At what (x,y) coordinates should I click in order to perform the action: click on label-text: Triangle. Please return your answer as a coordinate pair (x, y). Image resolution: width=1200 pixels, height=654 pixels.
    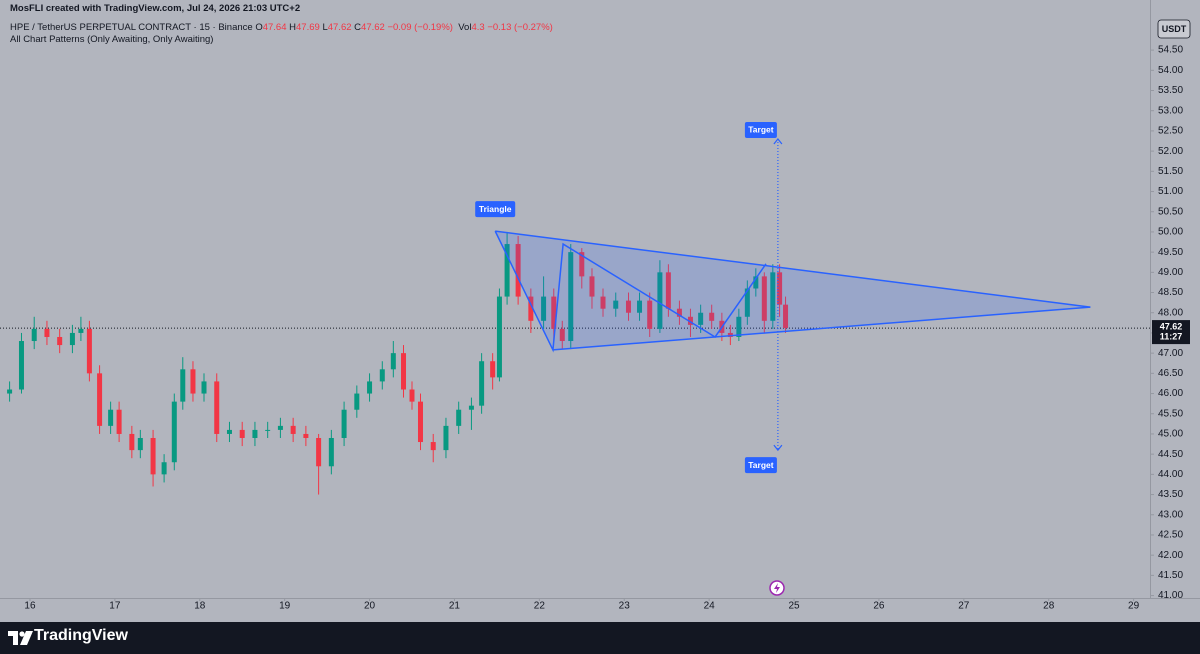
    Looking at the image, I should click on (495, 209).